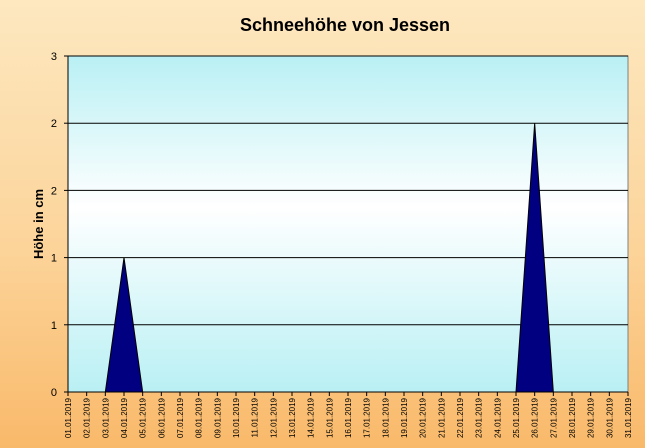 Image resolution: width=645 pixels, height=448 pixels. I want to click on x-tick-label: 28.01.2019, so click(572, 417).